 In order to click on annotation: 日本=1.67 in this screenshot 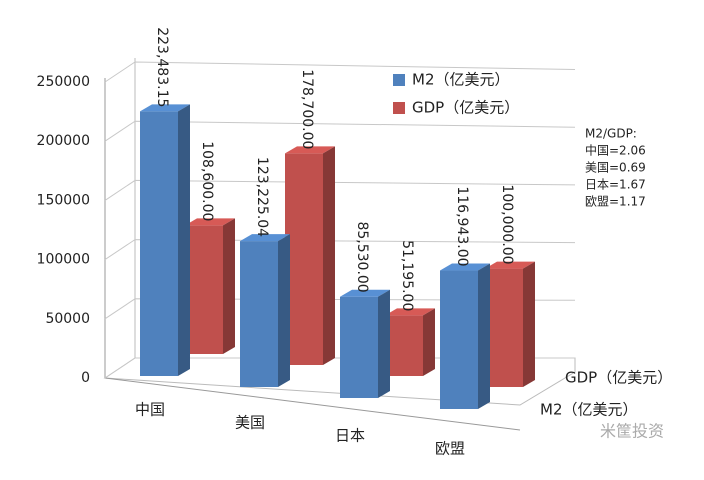, I will do `click(615, 185)`.